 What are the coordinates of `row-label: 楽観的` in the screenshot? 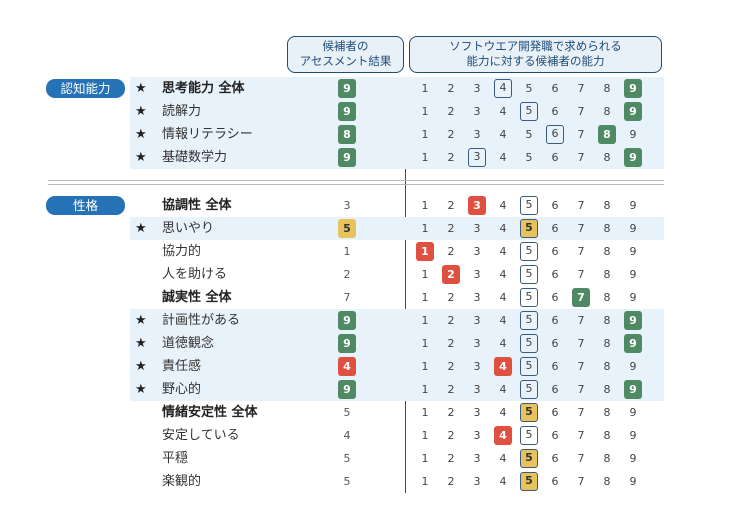 It's located at (182, 481).